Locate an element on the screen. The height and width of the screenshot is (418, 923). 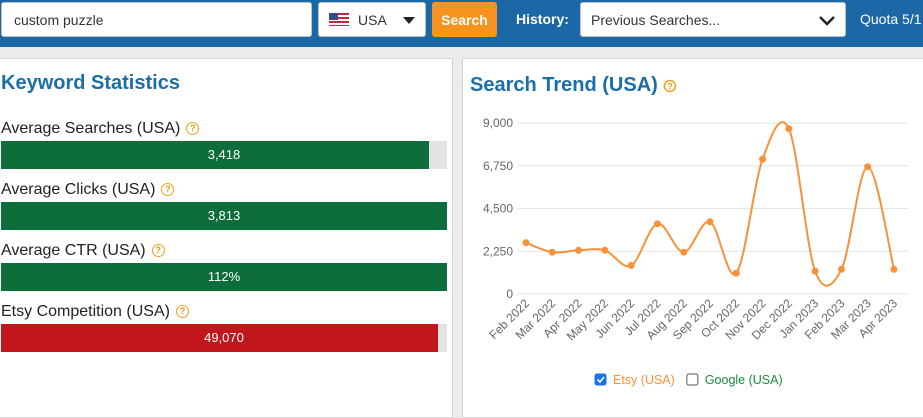
stat-label: Etsy Competition (USA)? is located at coordinates (95, 312).